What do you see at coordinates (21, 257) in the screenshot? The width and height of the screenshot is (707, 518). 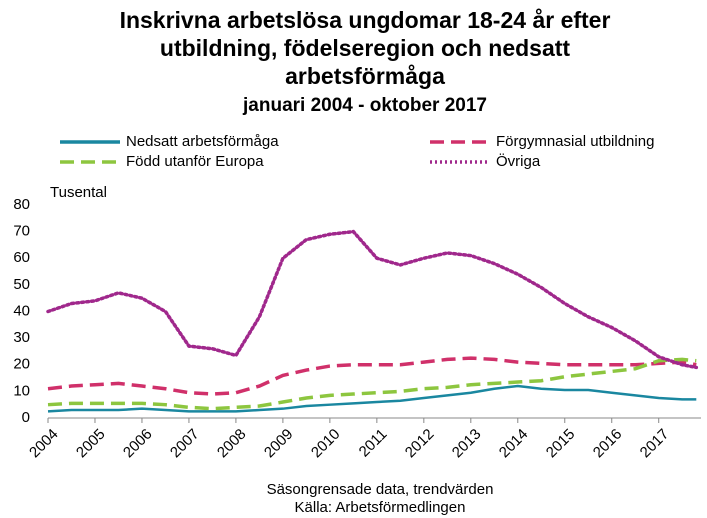 I see `y-tick-label: 60` at bounding box center [21, 257].